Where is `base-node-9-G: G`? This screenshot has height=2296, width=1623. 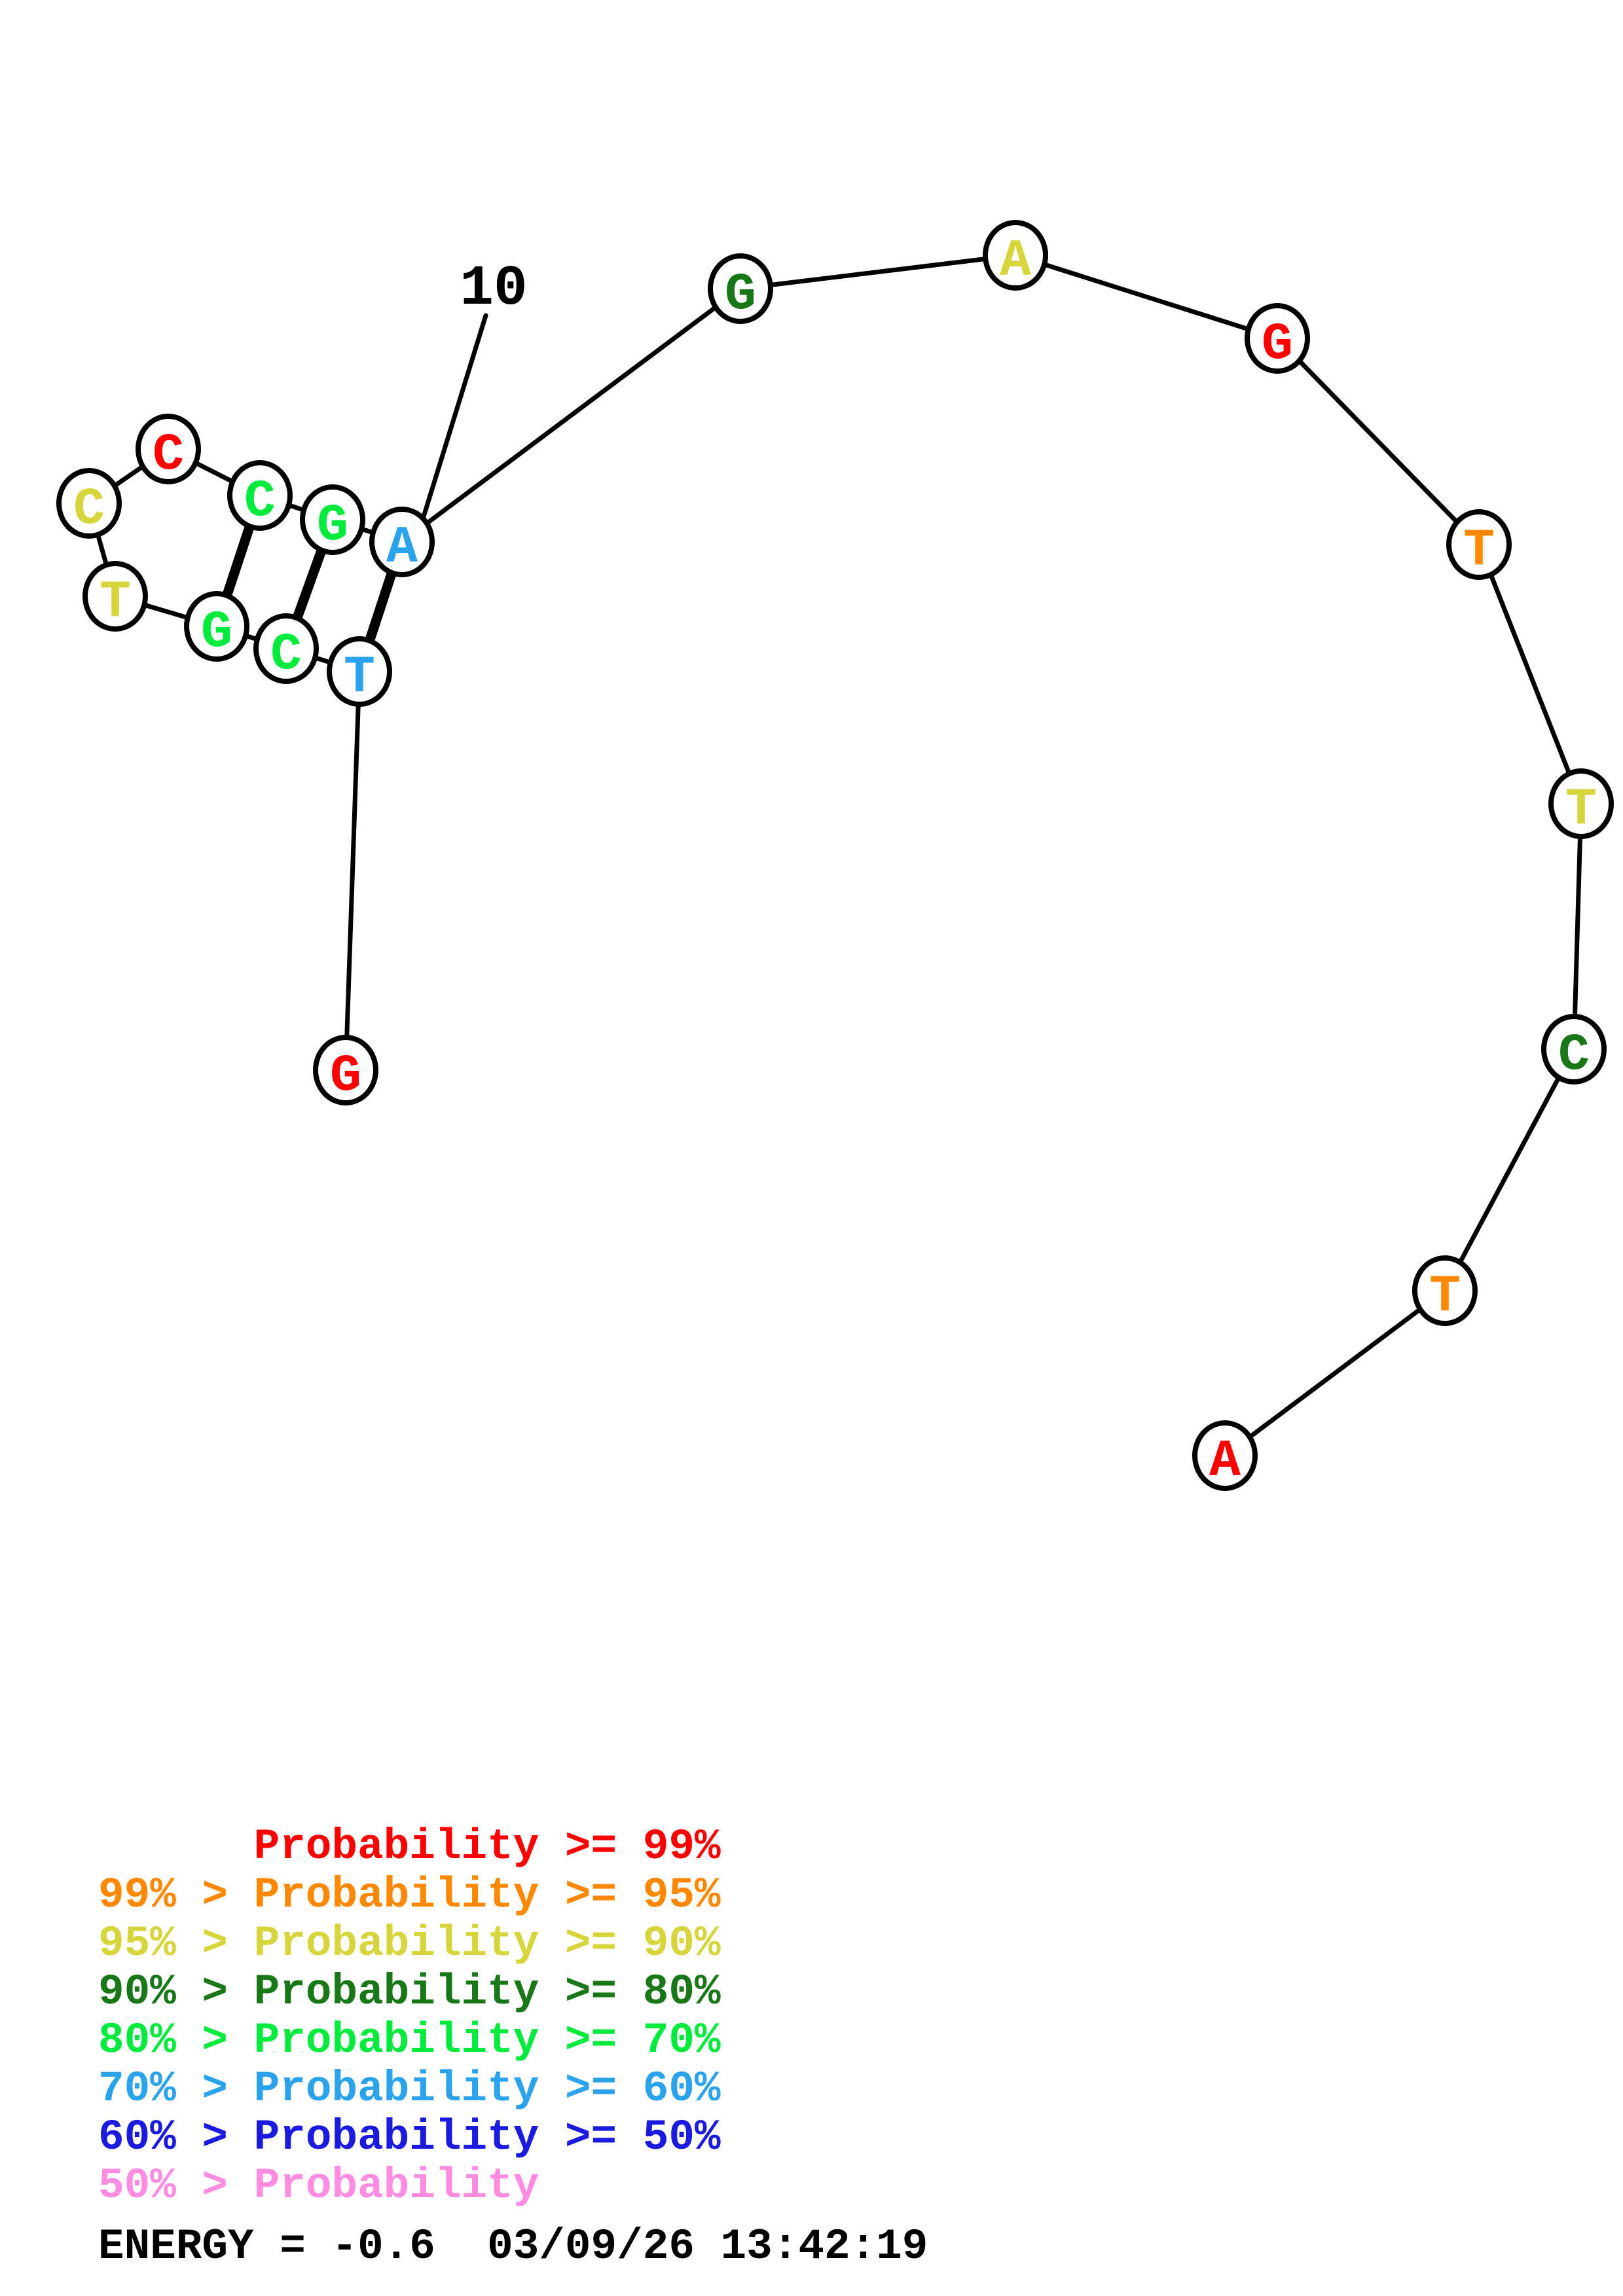 base-node-9-G: G is located at coordinates (332, 520).